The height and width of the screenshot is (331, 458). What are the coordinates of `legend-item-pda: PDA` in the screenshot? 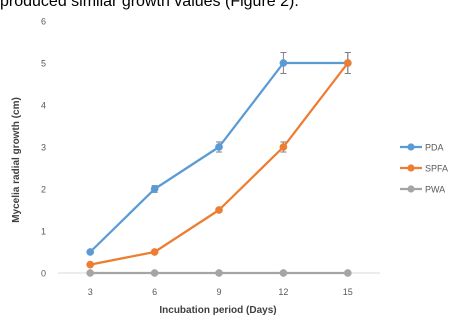 It's located at (422, 148).